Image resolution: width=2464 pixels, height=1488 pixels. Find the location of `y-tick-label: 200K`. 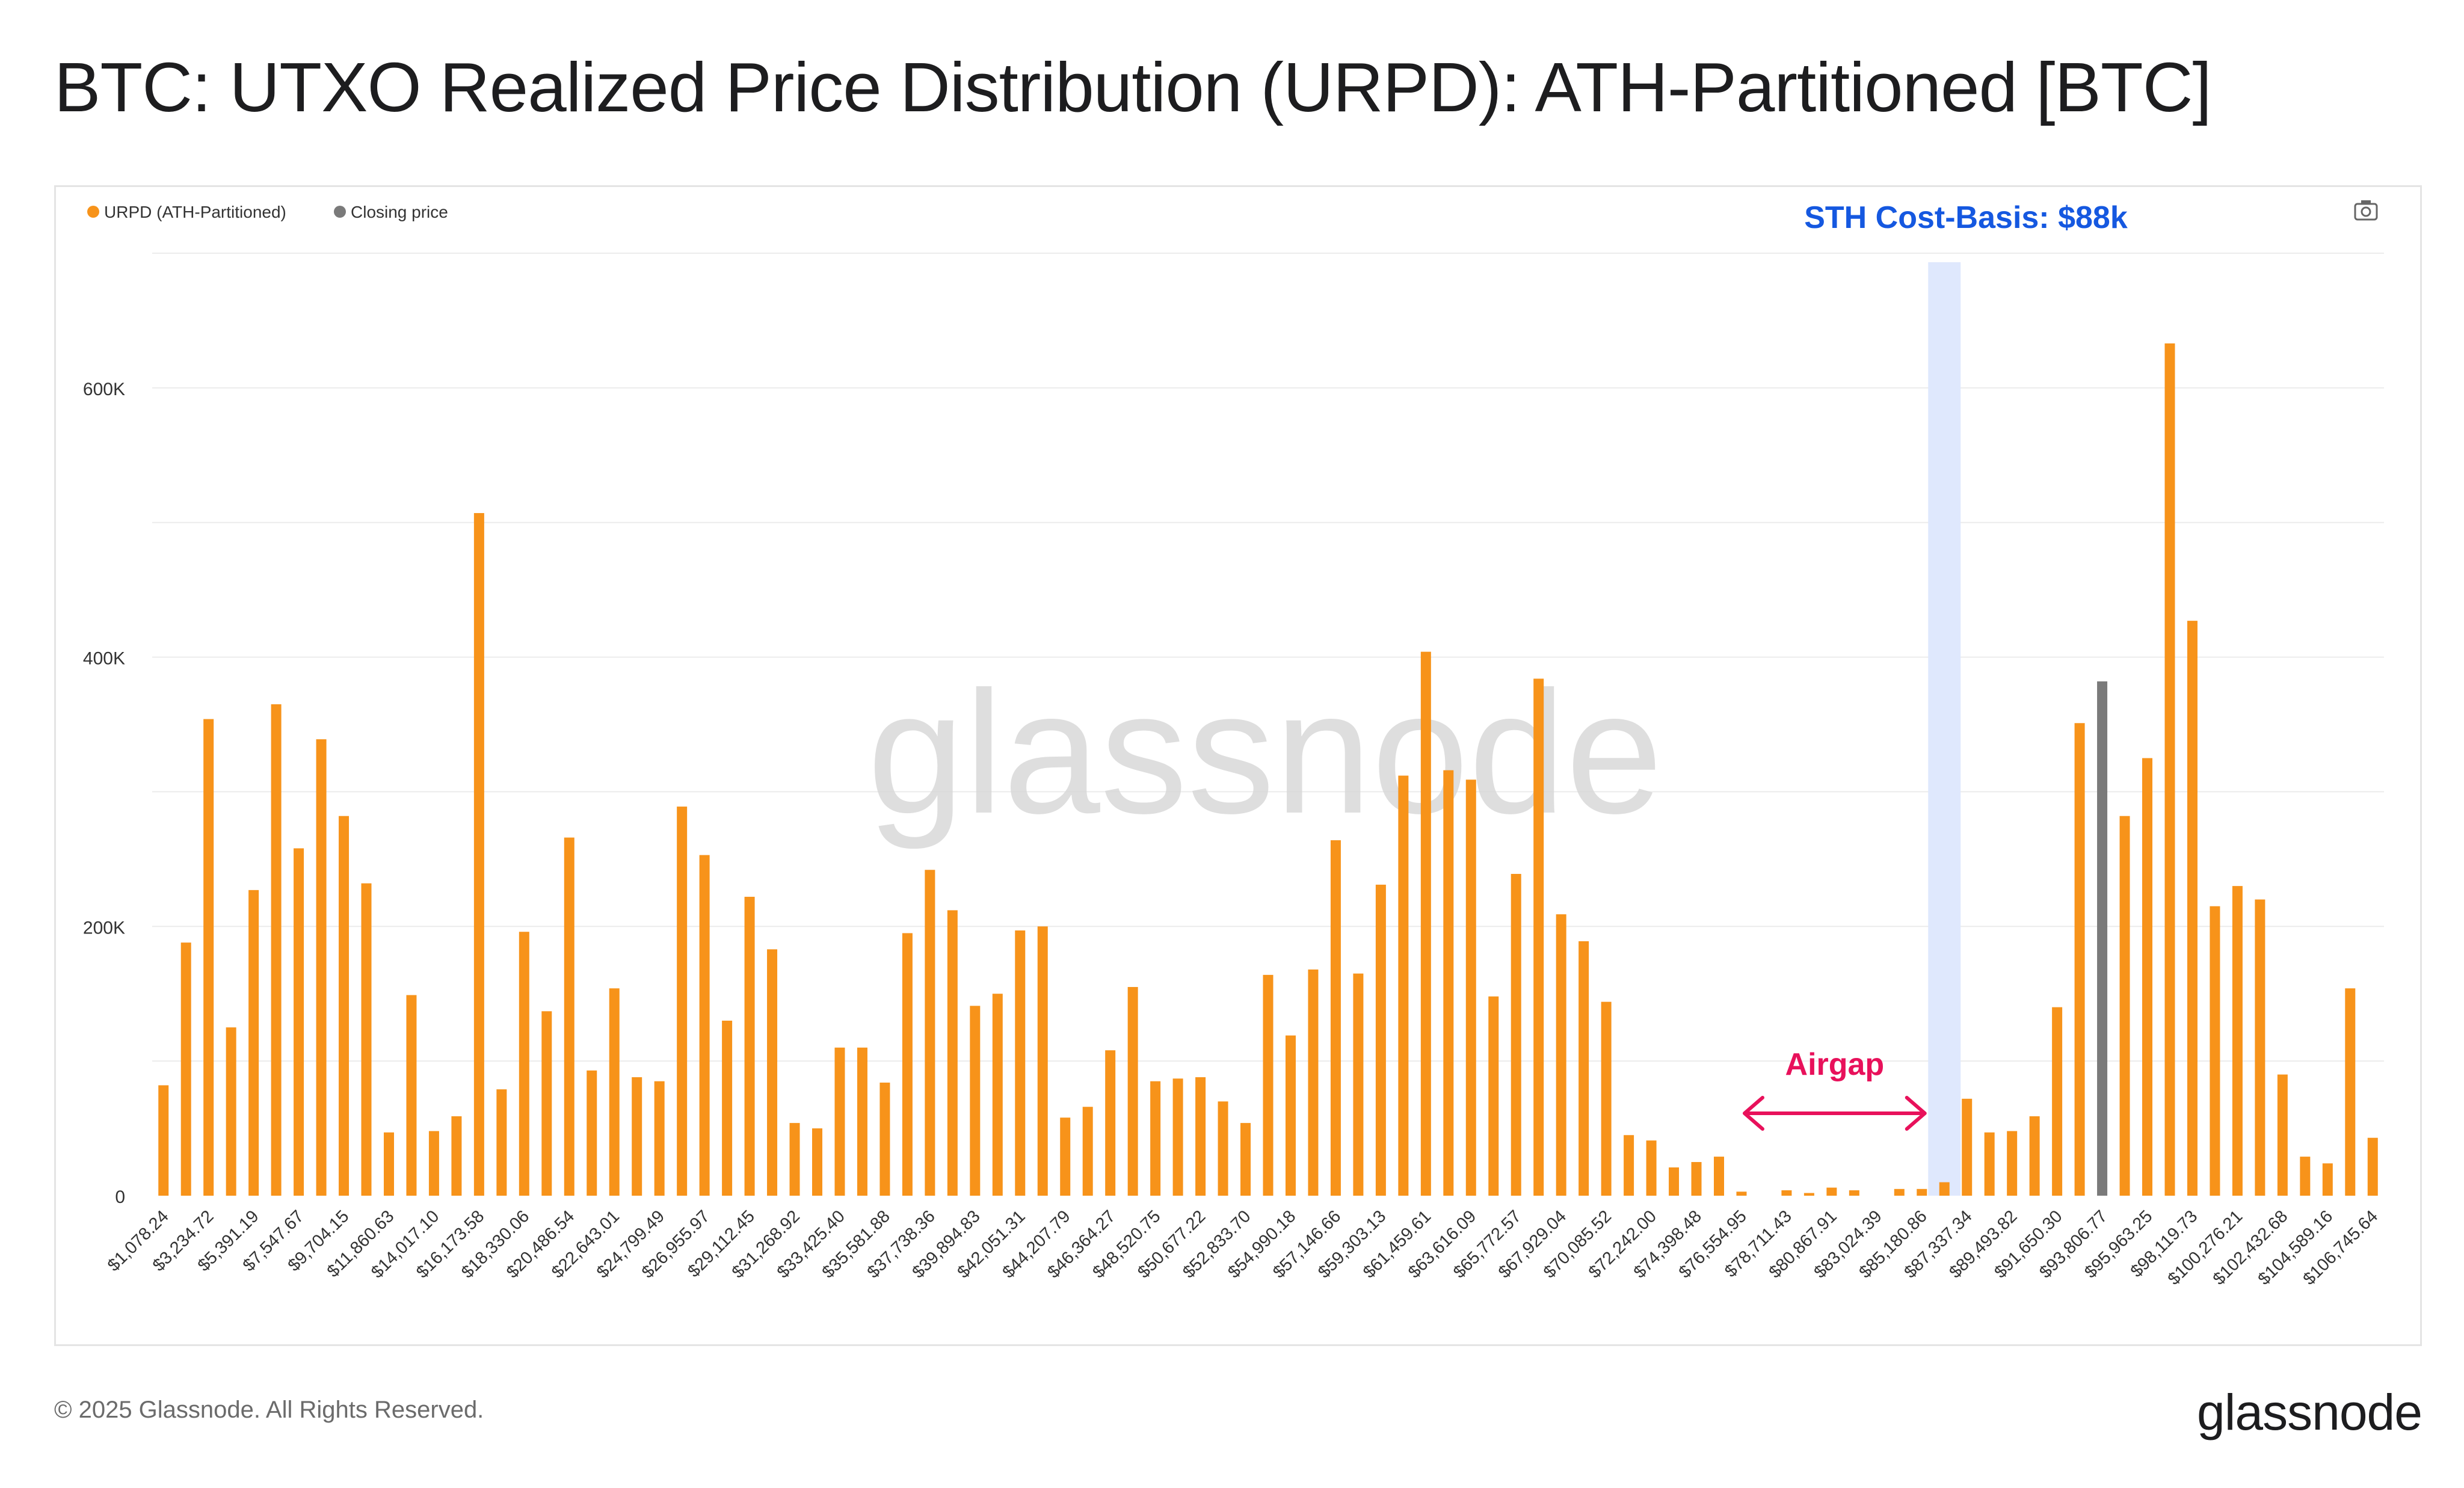

y-tick-label: 200K is located at coordinates (104, 928).